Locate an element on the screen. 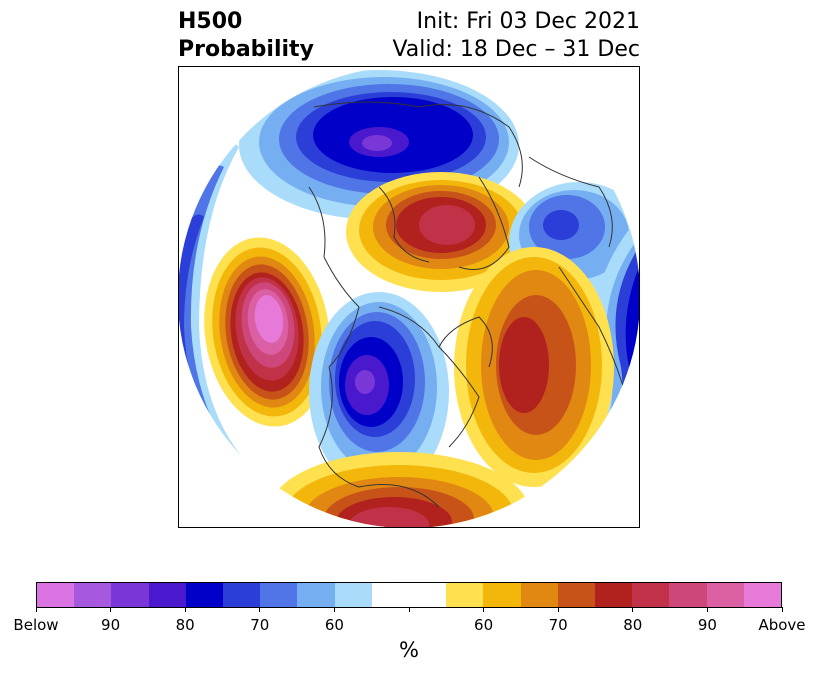 The image size is (819, 676). title-variable: H500 is located at coordinates (210, 21).